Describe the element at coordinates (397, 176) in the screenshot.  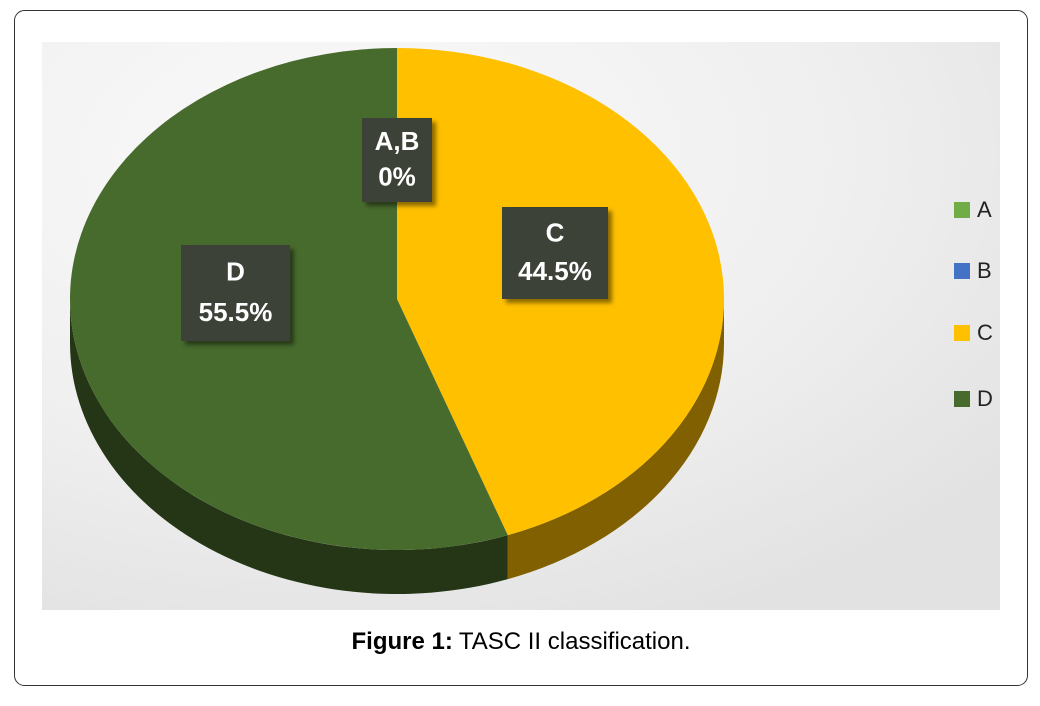
I see `callout-value: 0%` at that location.